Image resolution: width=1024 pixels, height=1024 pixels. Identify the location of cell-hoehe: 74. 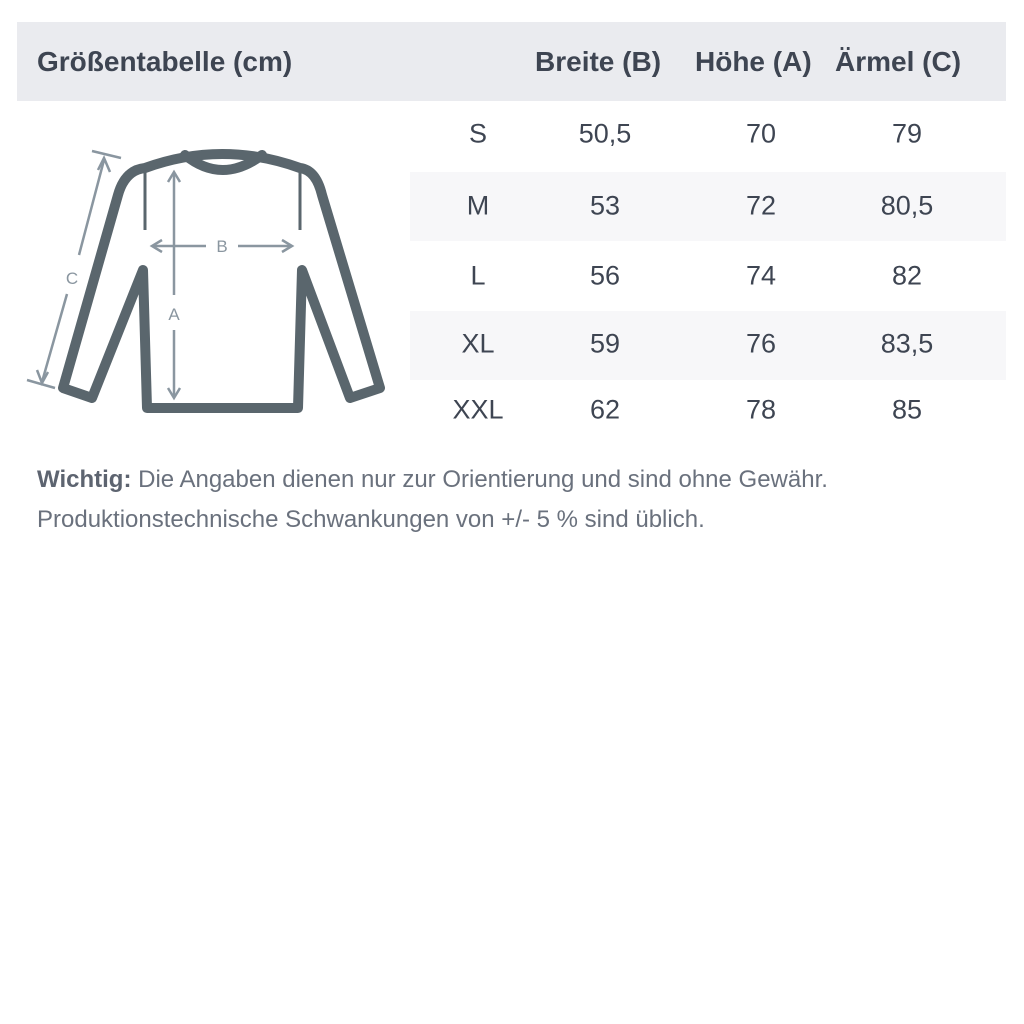
(761, 275).